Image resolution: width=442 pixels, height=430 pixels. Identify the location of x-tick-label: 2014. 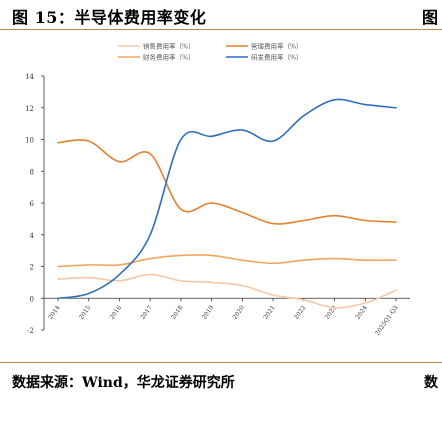
(54, 312).